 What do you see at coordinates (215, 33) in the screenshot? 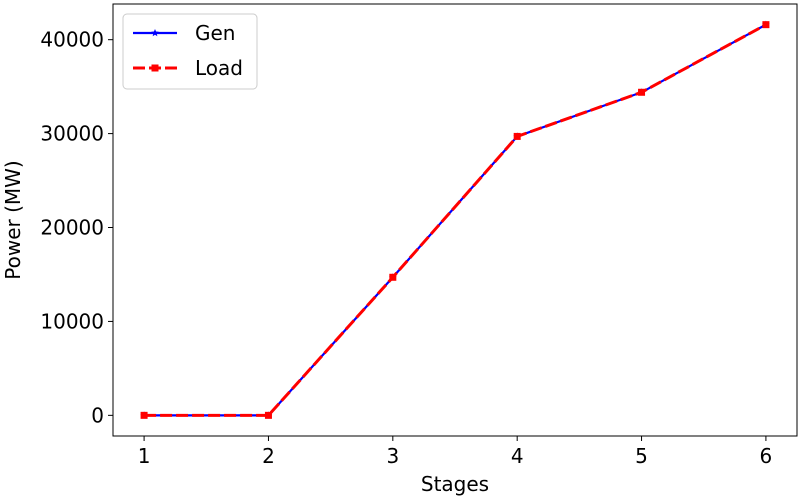
I see `gen-legend-label: Gen` at bounding box center [215, 33].